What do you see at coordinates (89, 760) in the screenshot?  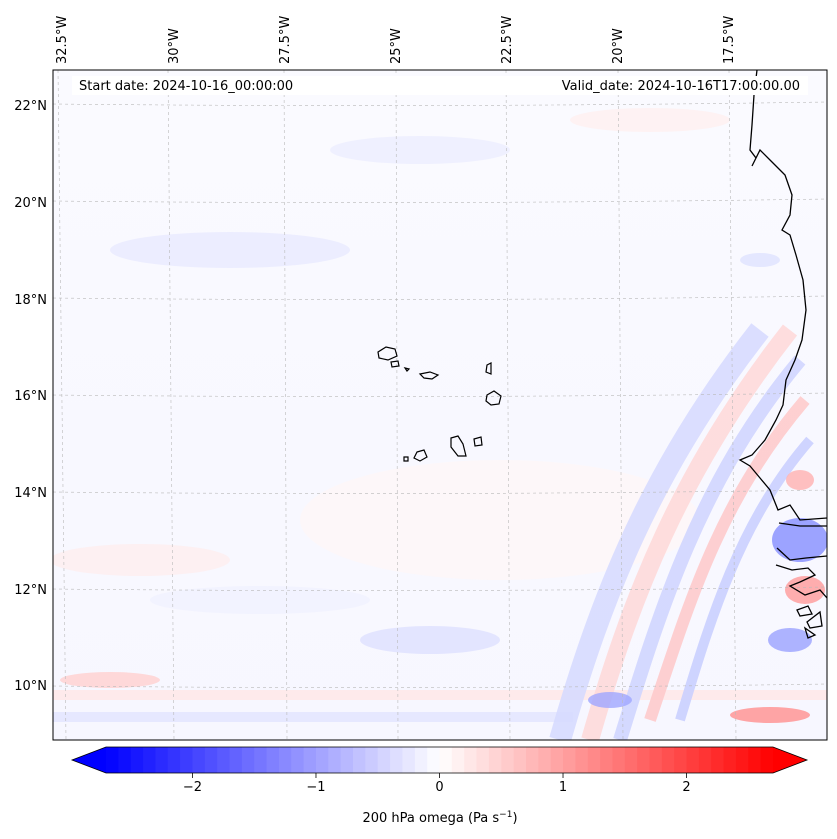 I see `colorbar-low-extend` at bounding box center [89, 760].